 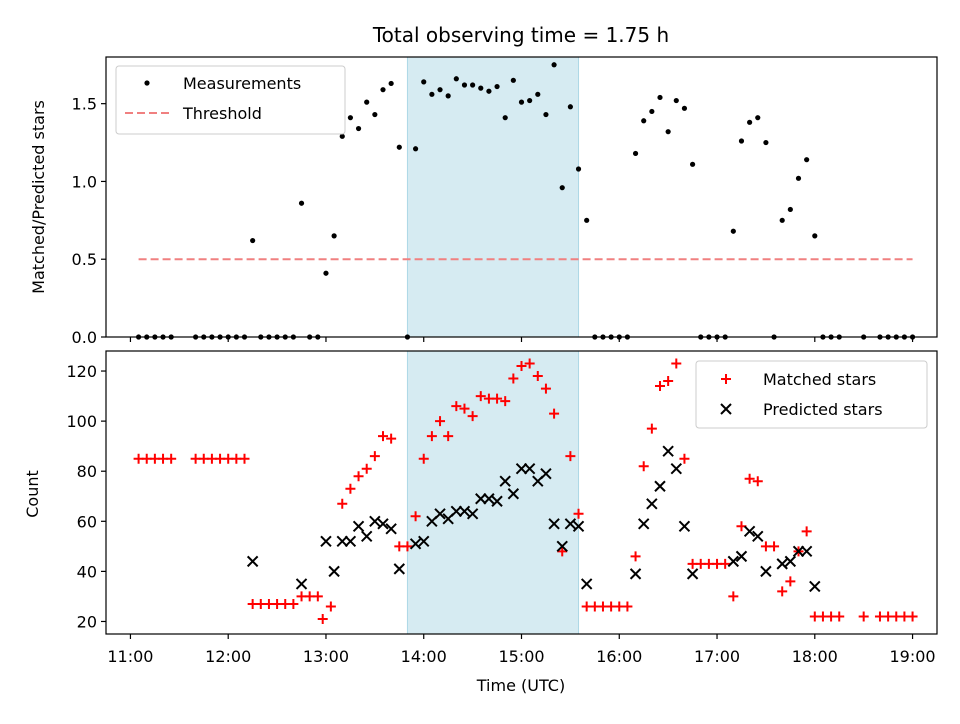 What do you see at coordinates (726, 379) in the screenshot?
I see `legend-marker-matched` at bounding box center [726, 379].